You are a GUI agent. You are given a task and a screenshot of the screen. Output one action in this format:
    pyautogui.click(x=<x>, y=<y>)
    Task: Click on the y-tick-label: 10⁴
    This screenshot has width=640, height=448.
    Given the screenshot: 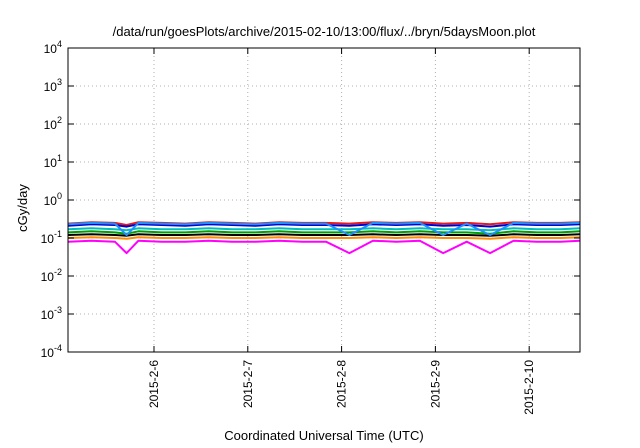 What is the action you would take?
    pyautogui.click(x=53, y=47)
    